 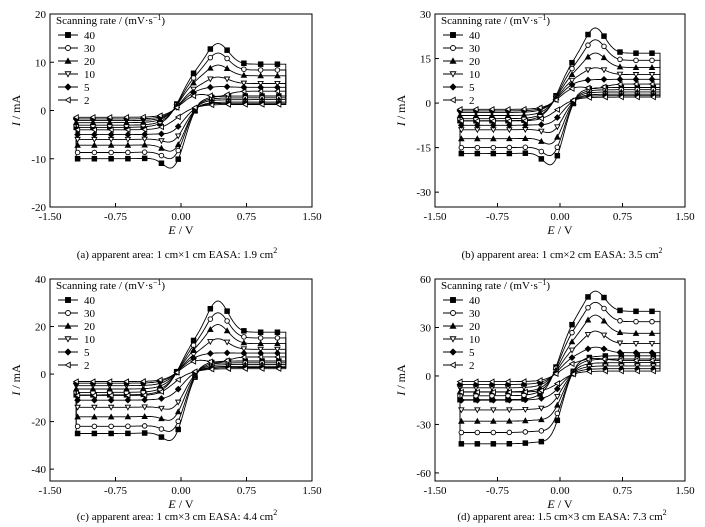 I want to click on y-tick-label: -40, so click(x=38, y=470).